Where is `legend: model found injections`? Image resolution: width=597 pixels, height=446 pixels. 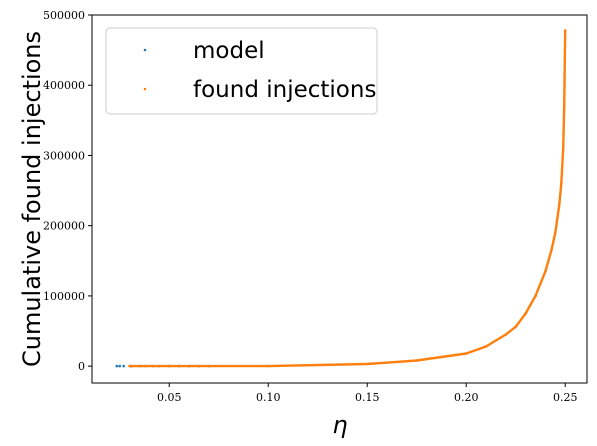 legend: model found injections is located at coordinates (241, 71).